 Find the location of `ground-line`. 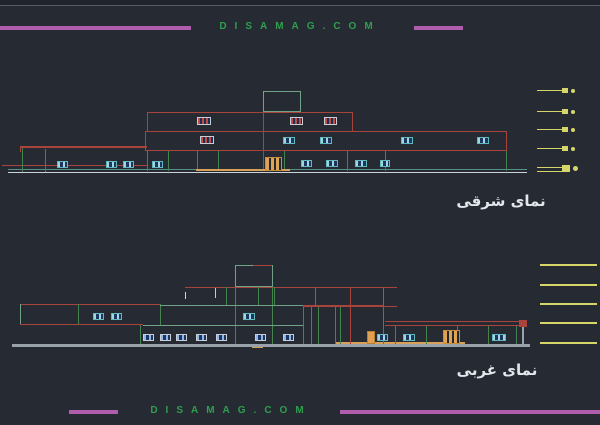

ground-line is located at coordinates (271, 345).